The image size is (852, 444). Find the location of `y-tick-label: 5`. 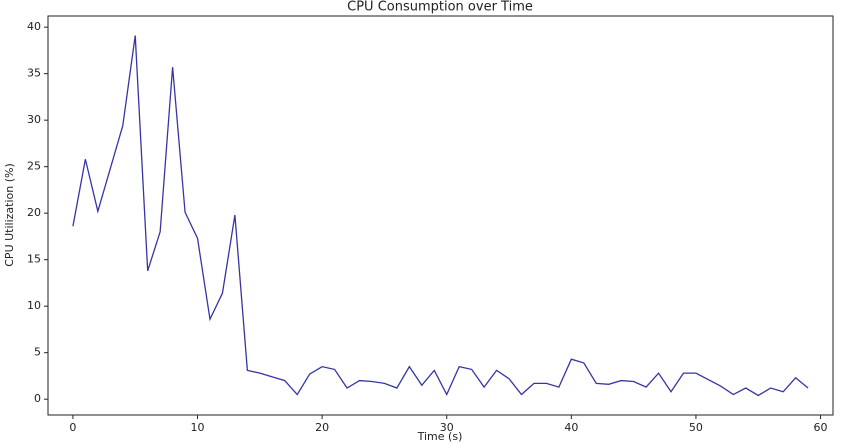

y-tick-label: 5 is located at coordinates (37, 352).